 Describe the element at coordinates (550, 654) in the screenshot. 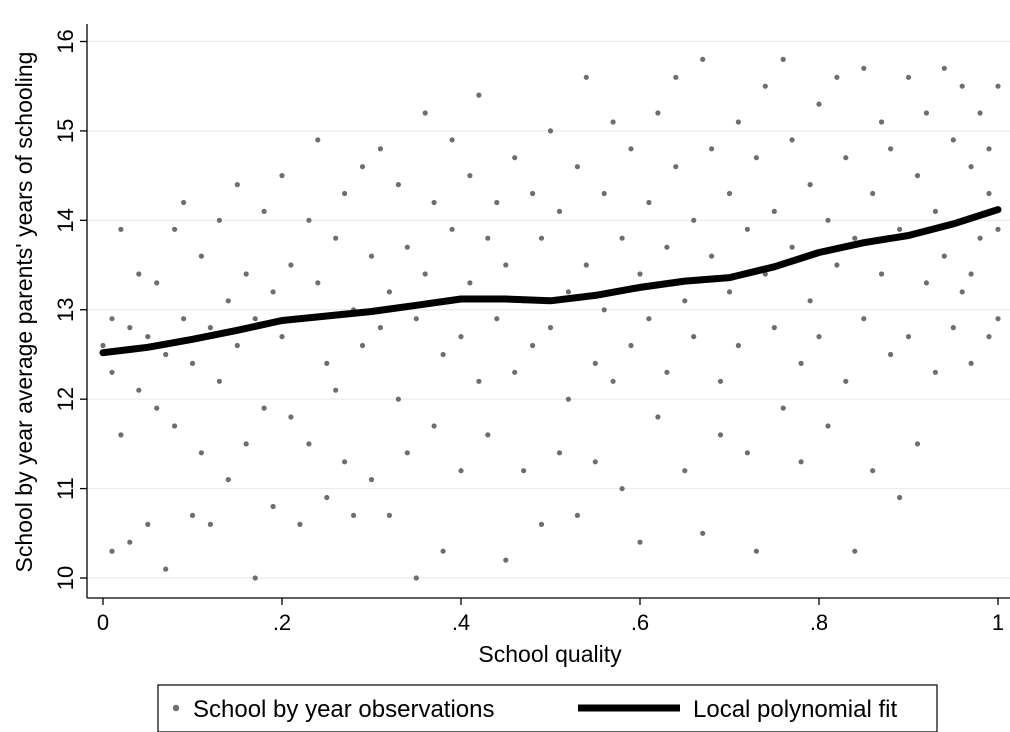

I see `x-axis-title: School quality` at that location.